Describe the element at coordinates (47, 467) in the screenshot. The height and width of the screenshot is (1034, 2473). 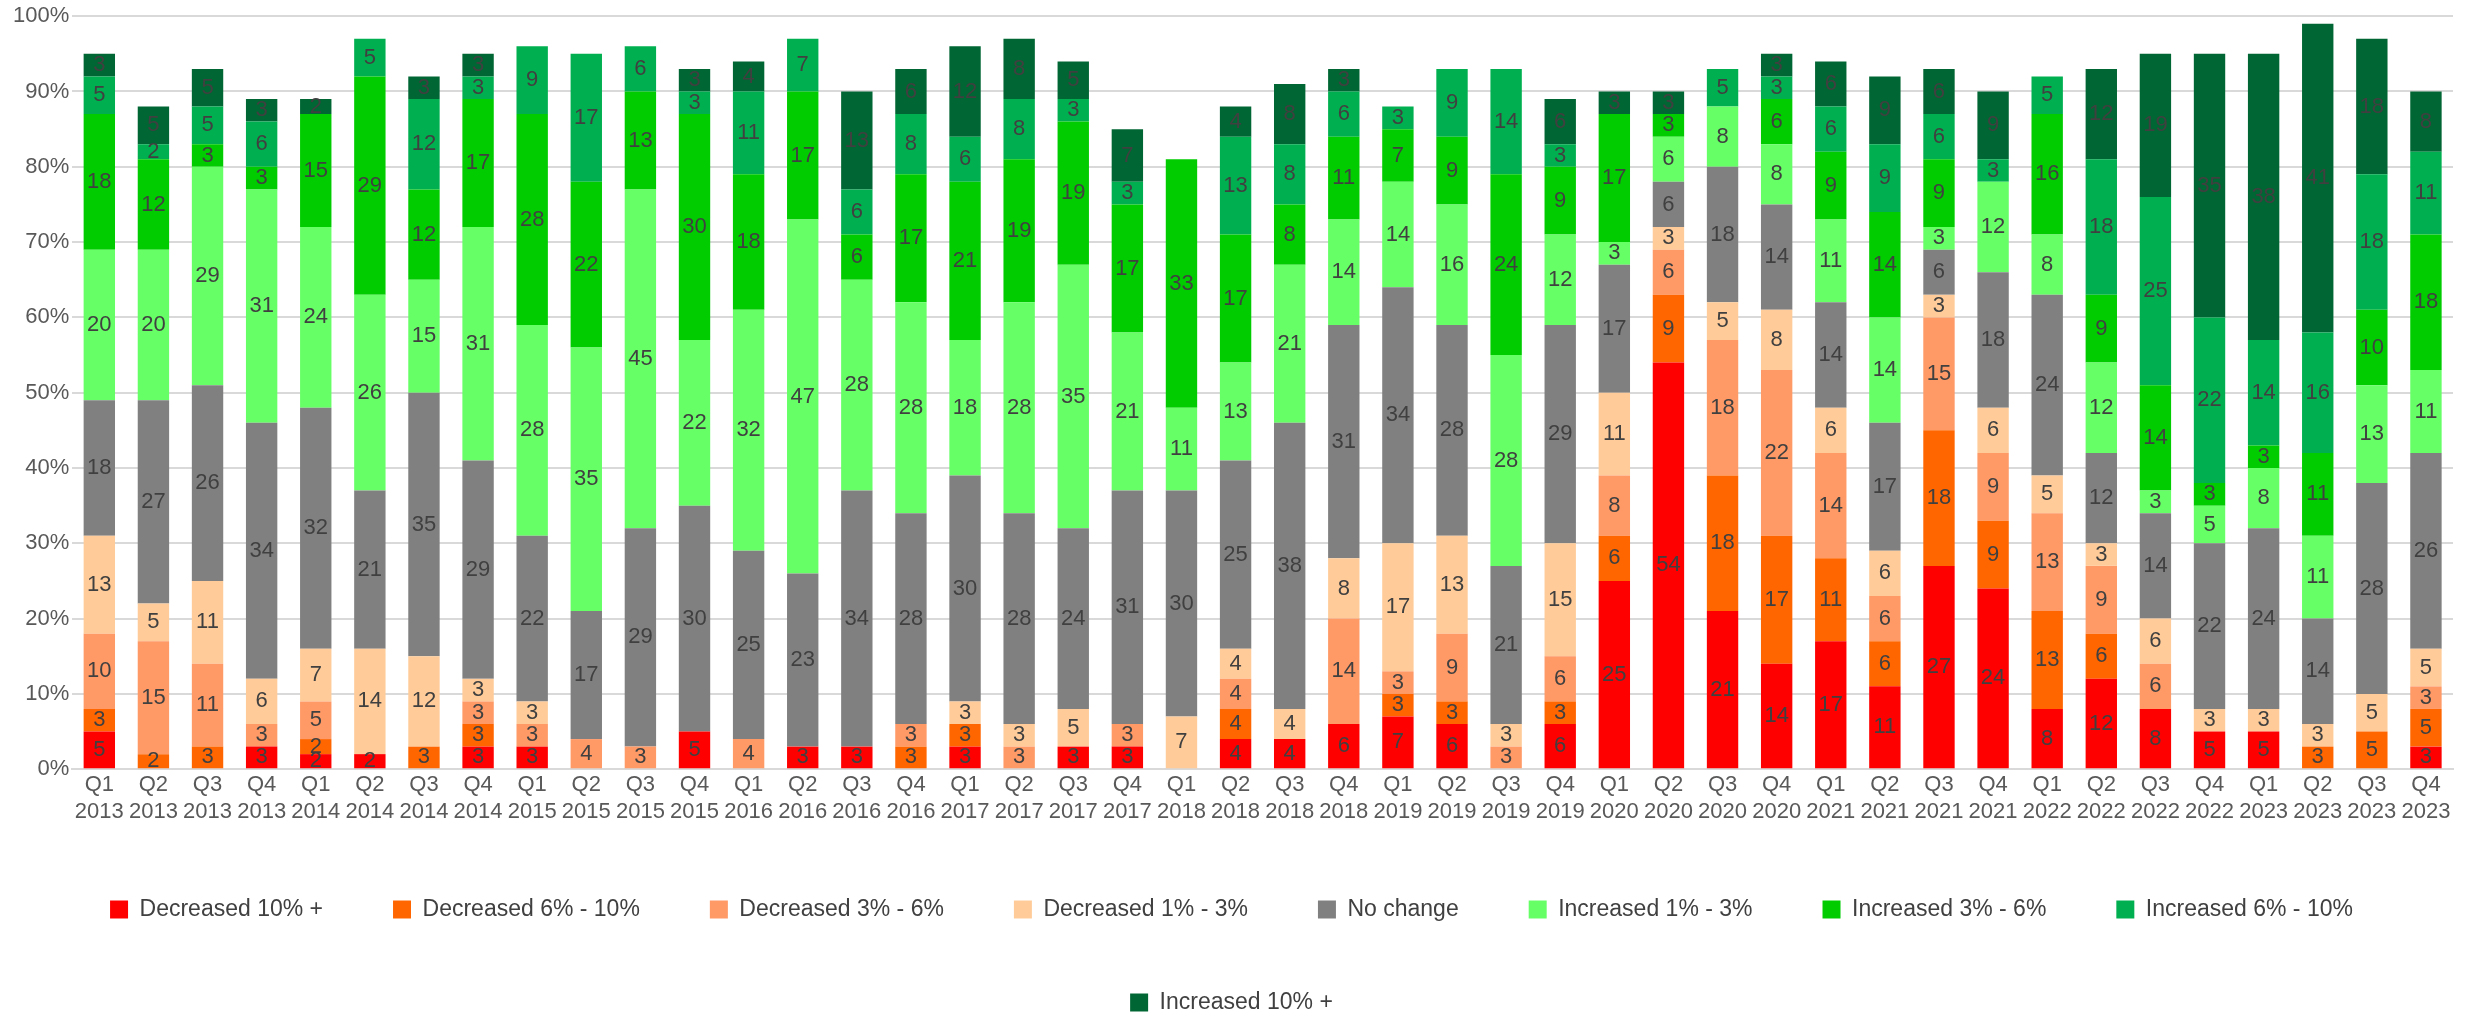
I see `y-tick-label: 40%` at that location.